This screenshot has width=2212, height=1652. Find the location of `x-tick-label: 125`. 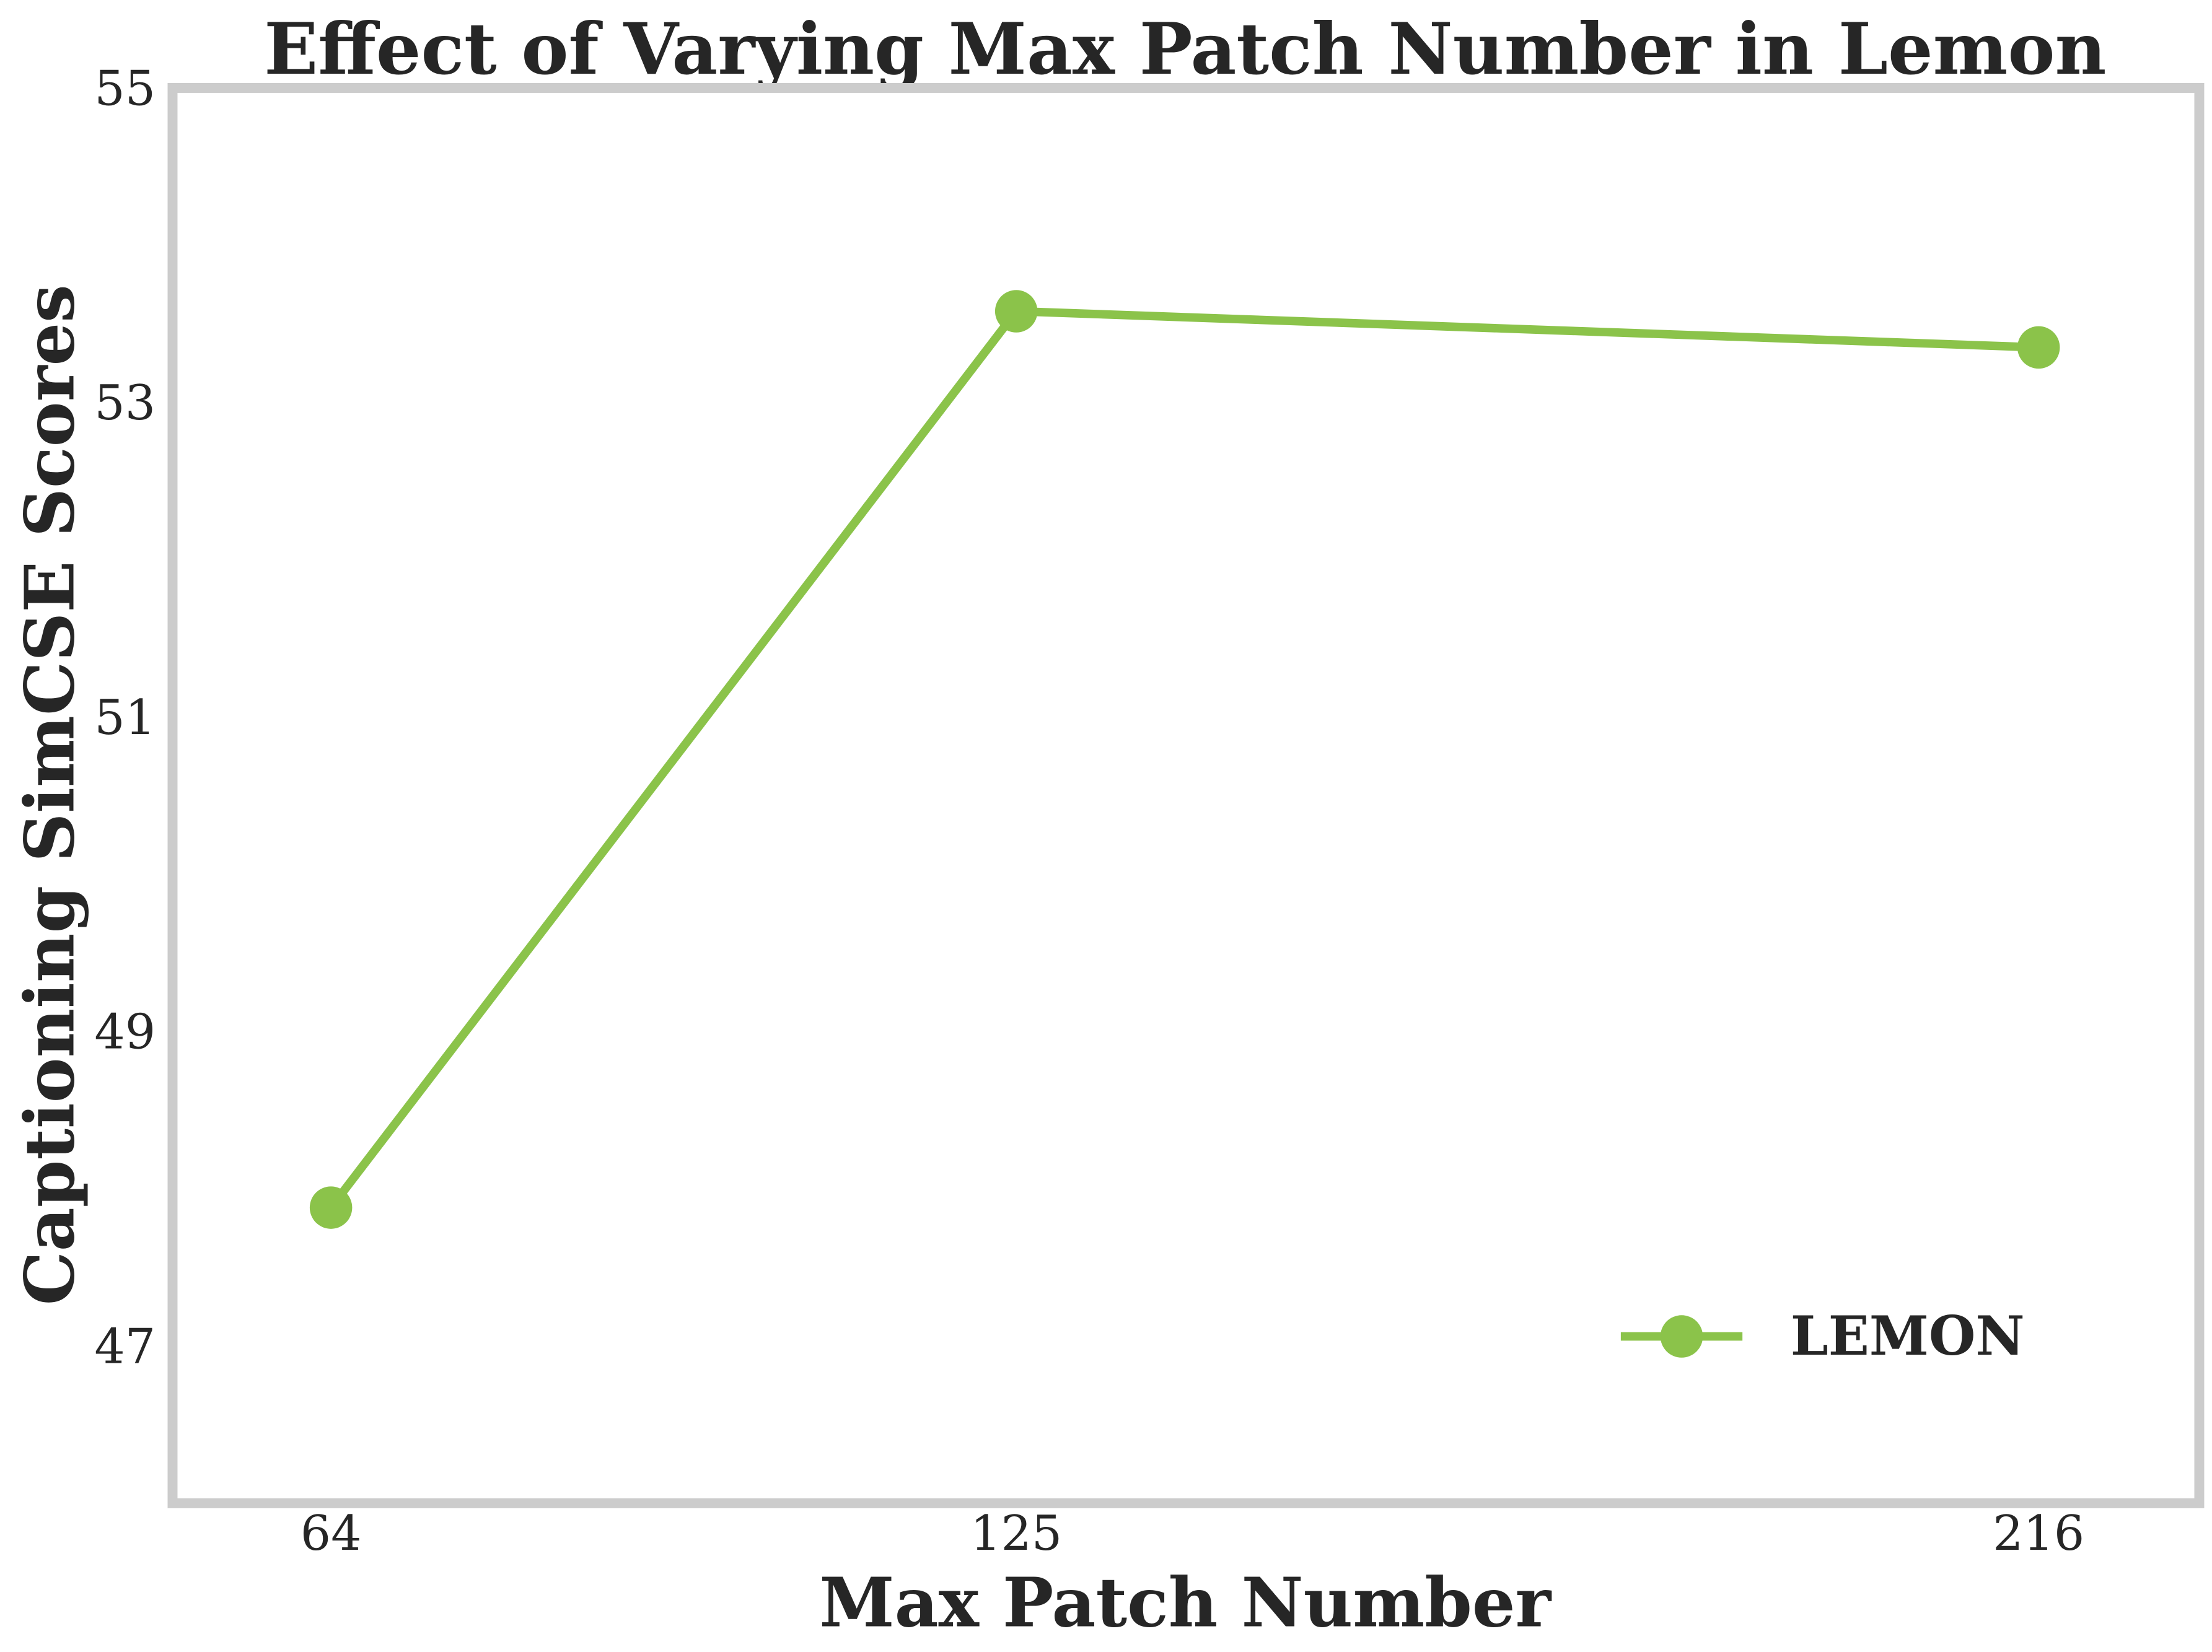

x-tick-label: 125 is located at coordinates (1016, 1534).